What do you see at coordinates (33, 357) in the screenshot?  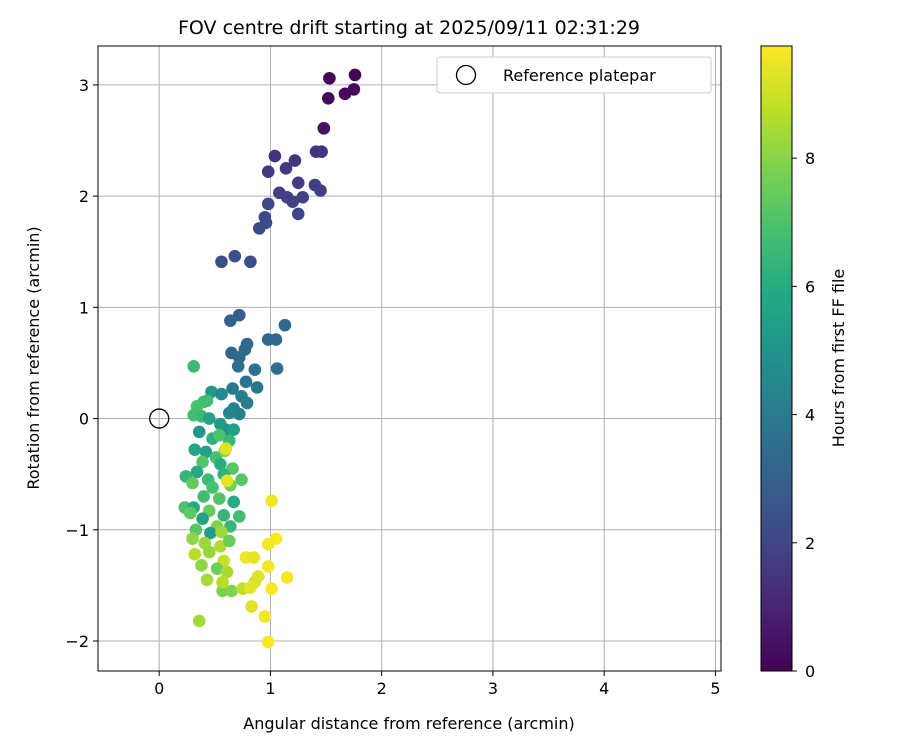 I see `y-axis-label: Rotation from reference (arcmin)` at bounding box center [33, 357].